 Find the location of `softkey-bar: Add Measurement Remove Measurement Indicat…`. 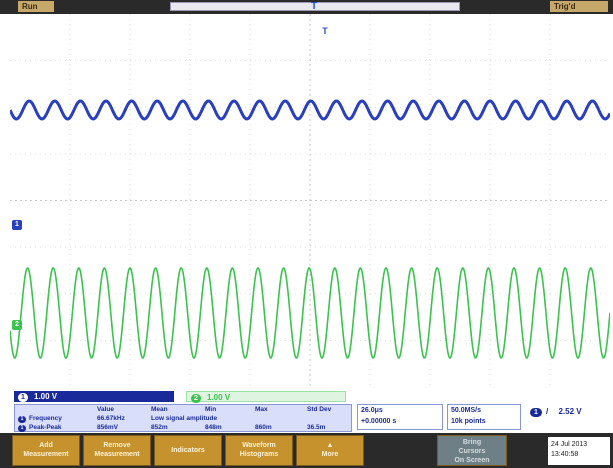

softkey-bar: Add Measurement Remove Measurement Indicat… is located at coordinates (306, 450).